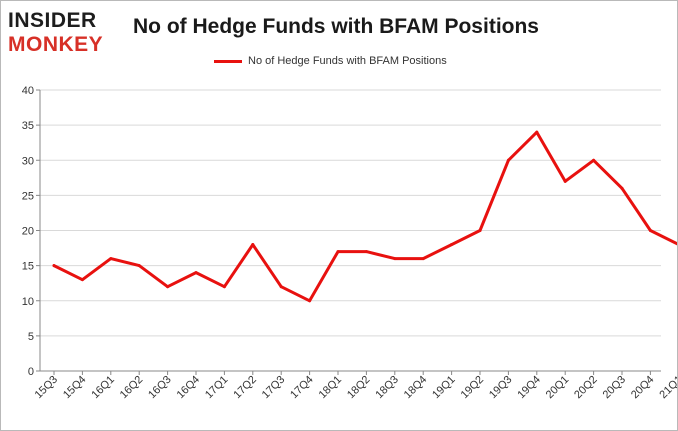  I want to click on x-tick-label: 16Q2, so click(132, 388).